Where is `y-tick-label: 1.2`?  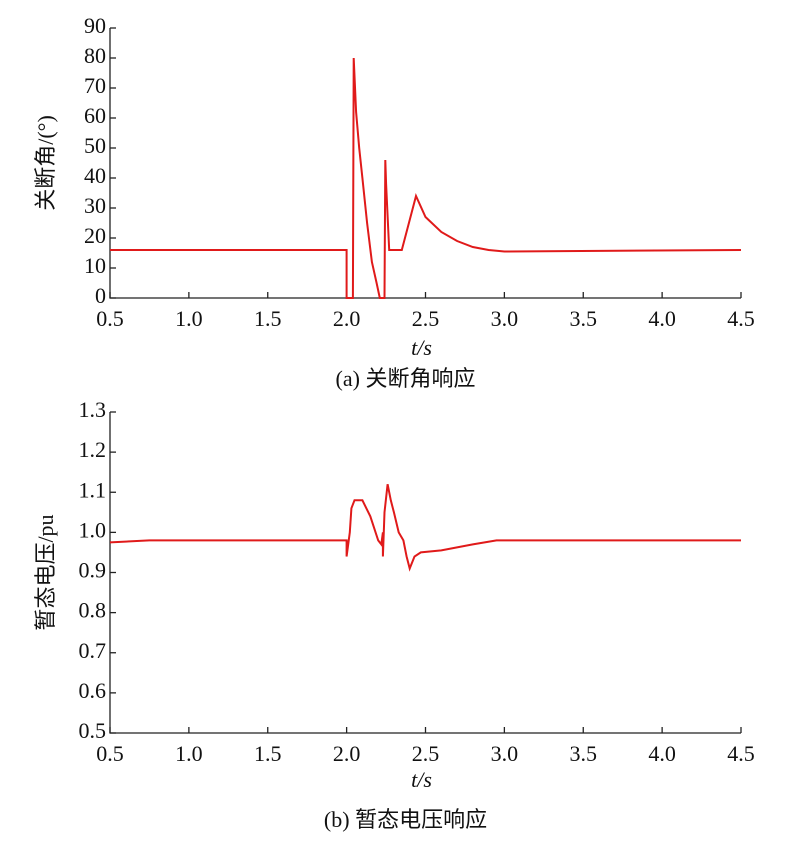
y-tick-label: 1.2 is located at coordinates (93, 449).